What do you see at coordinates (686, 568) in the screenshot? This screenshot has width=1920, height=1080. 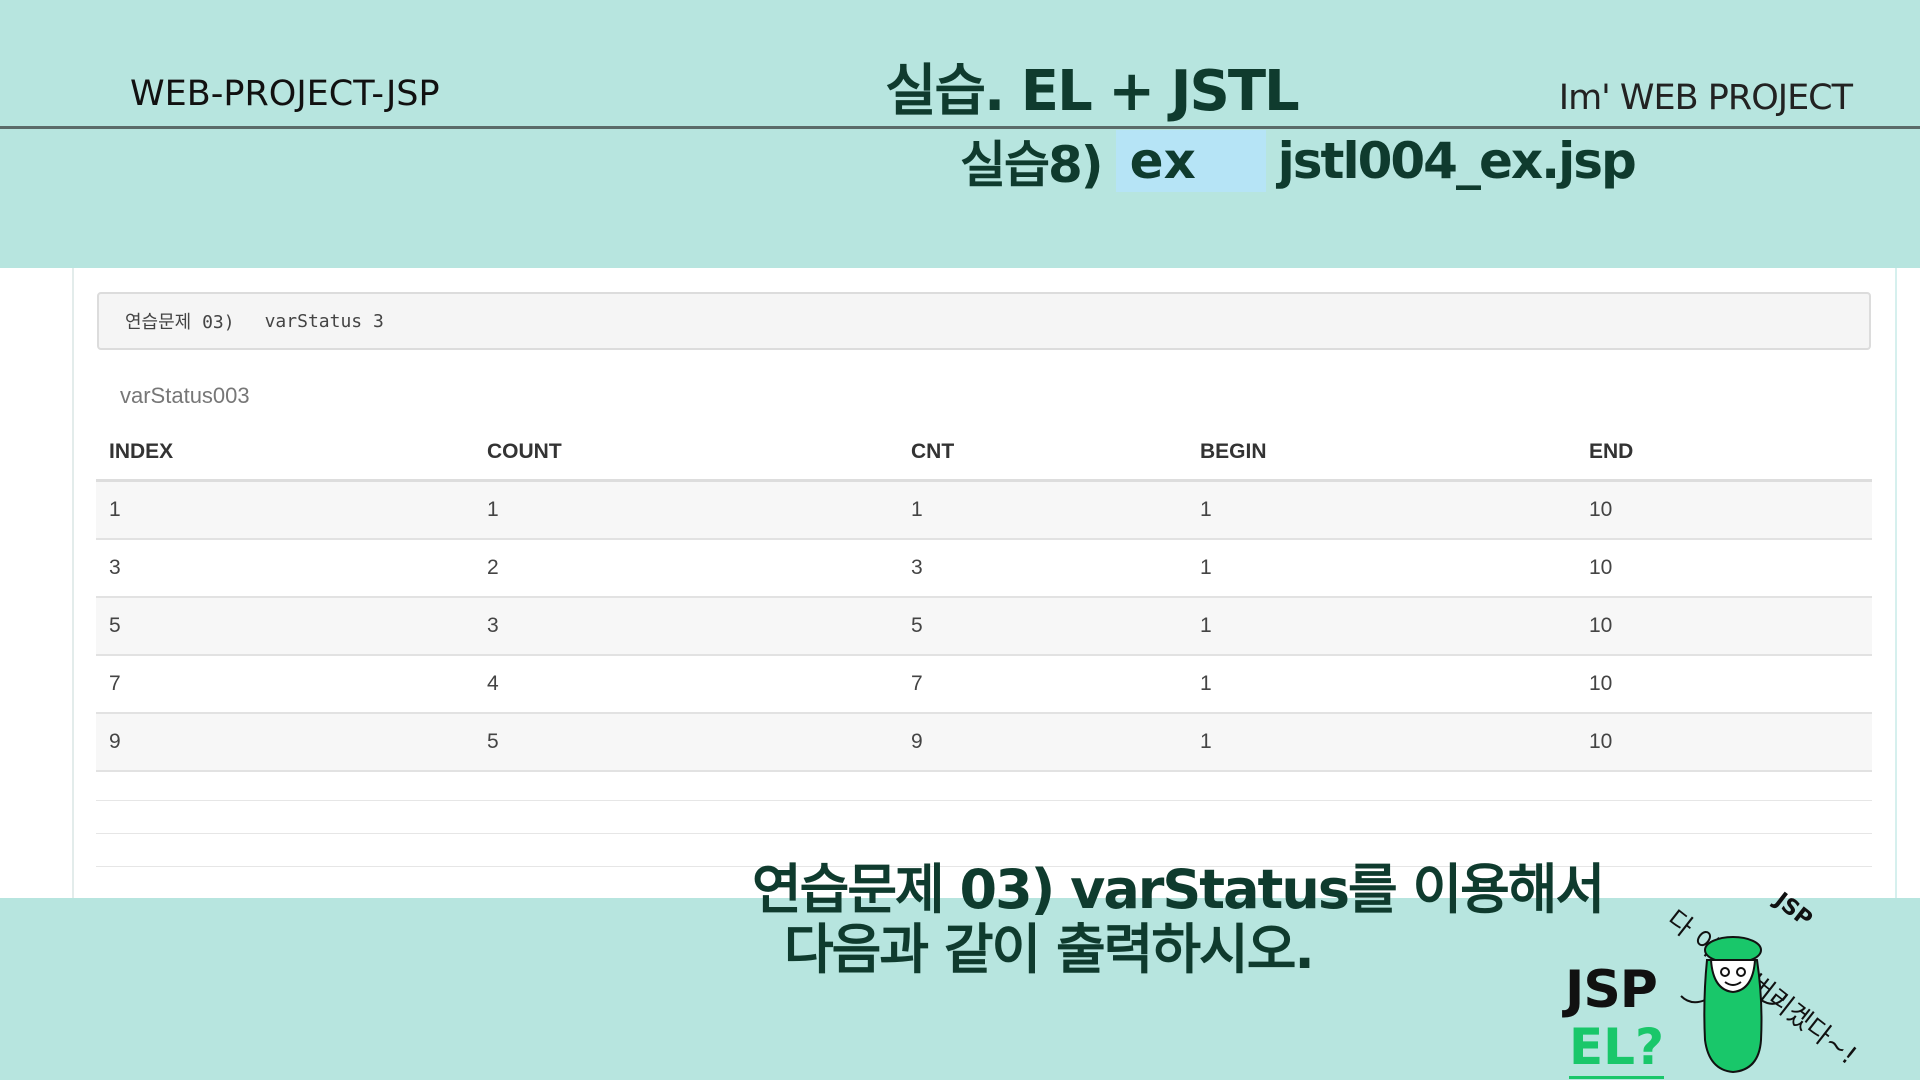 I see `table-cell: 2` at bounding box center [686, 568].